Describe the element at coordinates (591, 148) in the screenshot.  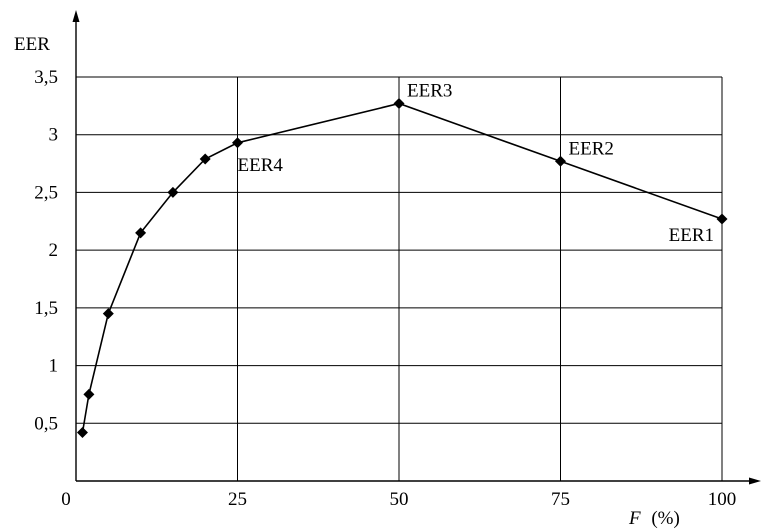
I see `point-annotation: EER2` at that location.